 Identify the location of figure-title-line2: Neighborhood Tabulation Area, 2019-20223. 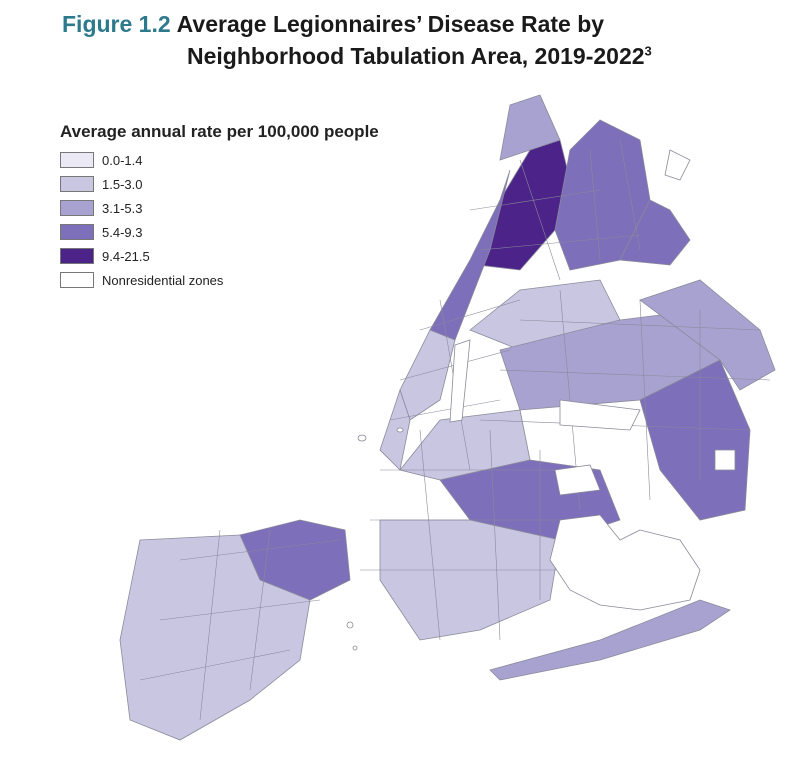
(489, 56).